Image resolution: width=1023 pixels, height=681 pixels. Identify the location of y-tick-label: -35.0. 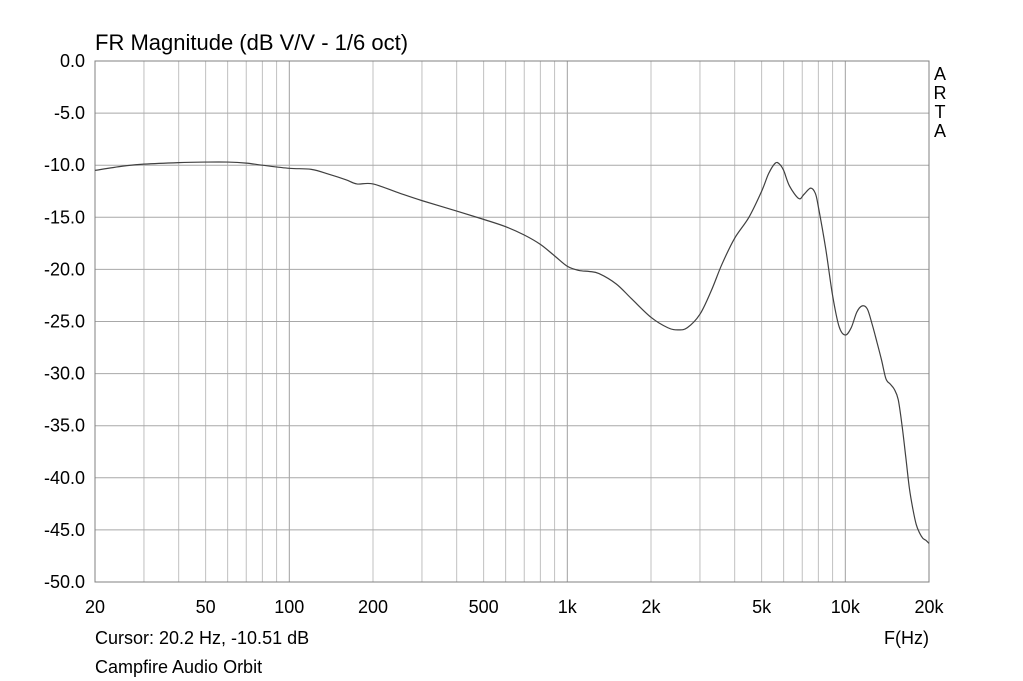
(64, 426).